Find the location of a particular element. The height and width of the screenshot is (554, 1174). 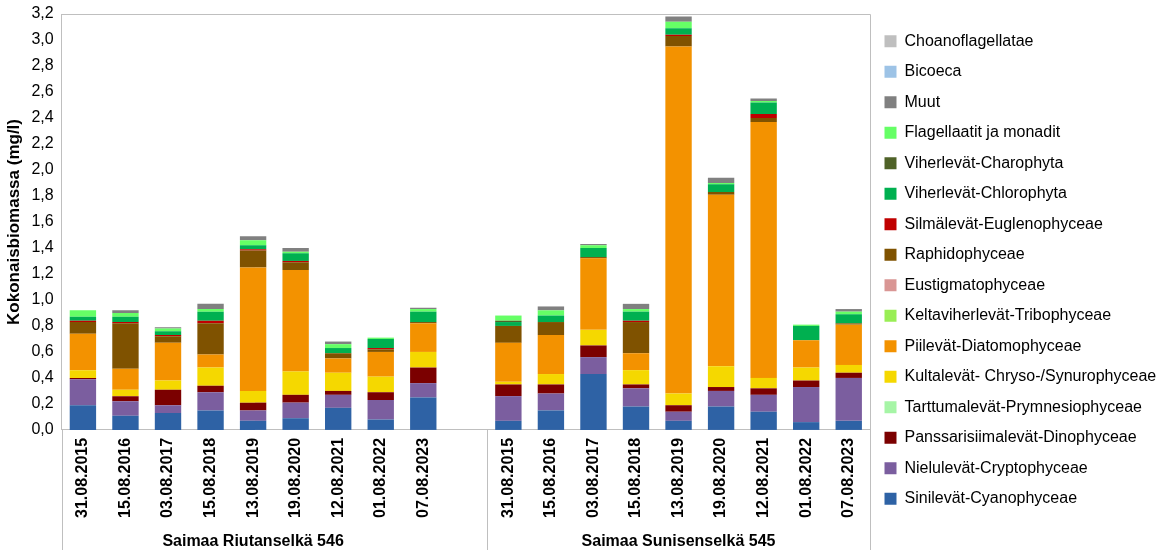

y-tick-label: 1,8 is located at coordinates (42, 195).